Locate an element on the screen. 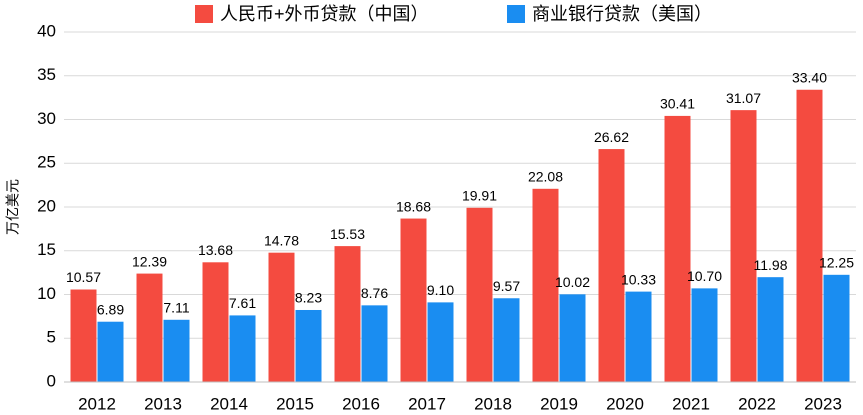  x-tick-label: 2022 is located at coordinates (757, 403).